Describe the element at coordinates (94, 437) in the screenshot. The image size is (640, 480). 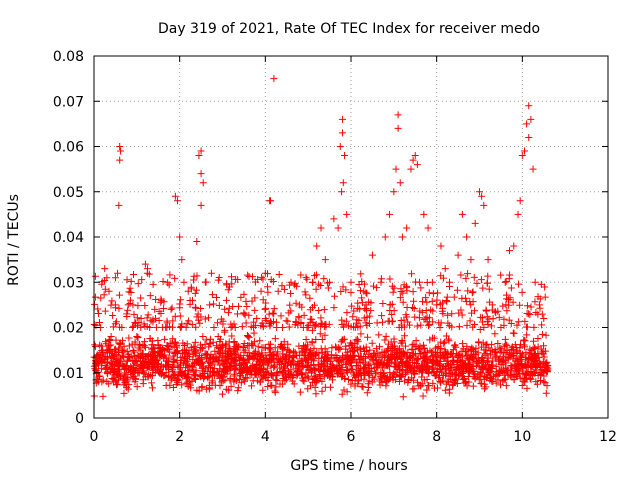
I see `x-tick-label: 0` at that location.